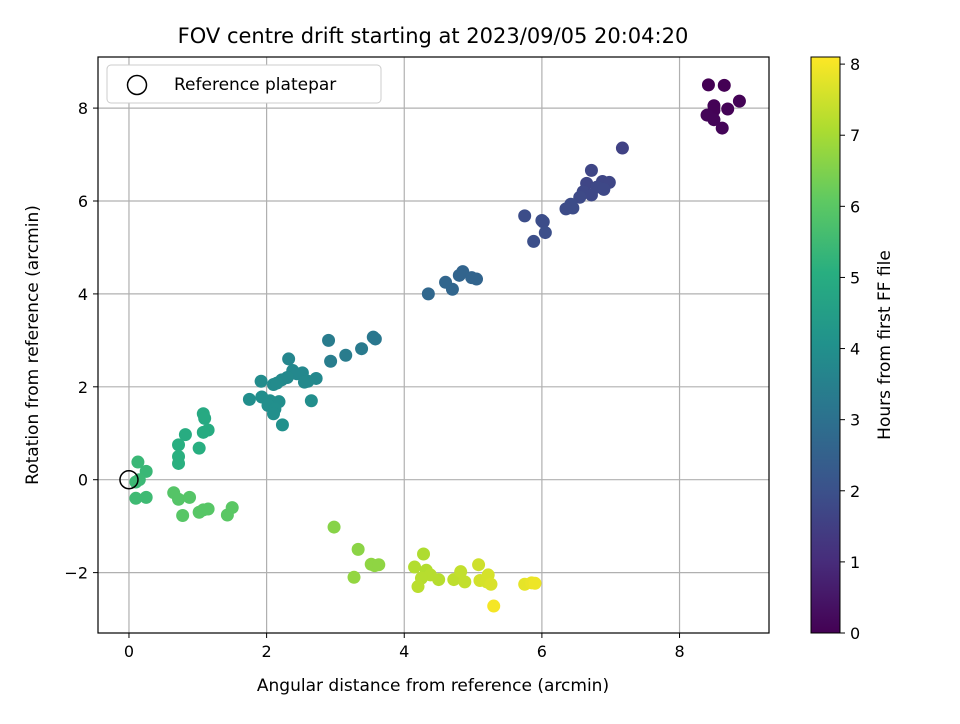 This screenshot has height=724, width=960. Describe the element at coordinates (855, 206) in the screenshot. I see `colorbar-tick-label: 6` at that location.